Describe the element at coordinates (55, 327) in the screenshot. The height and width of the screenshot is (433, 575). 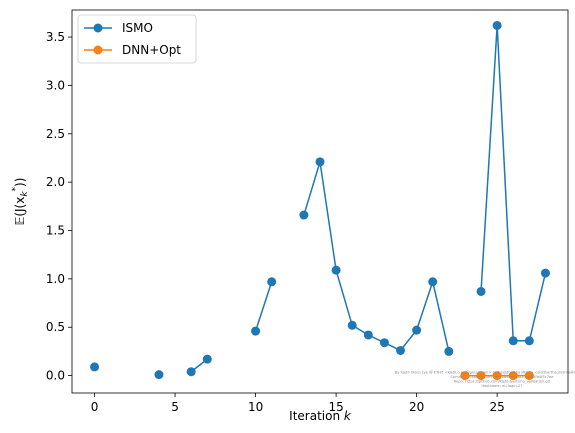
I see `y-tick-label: 0.5` at that location.